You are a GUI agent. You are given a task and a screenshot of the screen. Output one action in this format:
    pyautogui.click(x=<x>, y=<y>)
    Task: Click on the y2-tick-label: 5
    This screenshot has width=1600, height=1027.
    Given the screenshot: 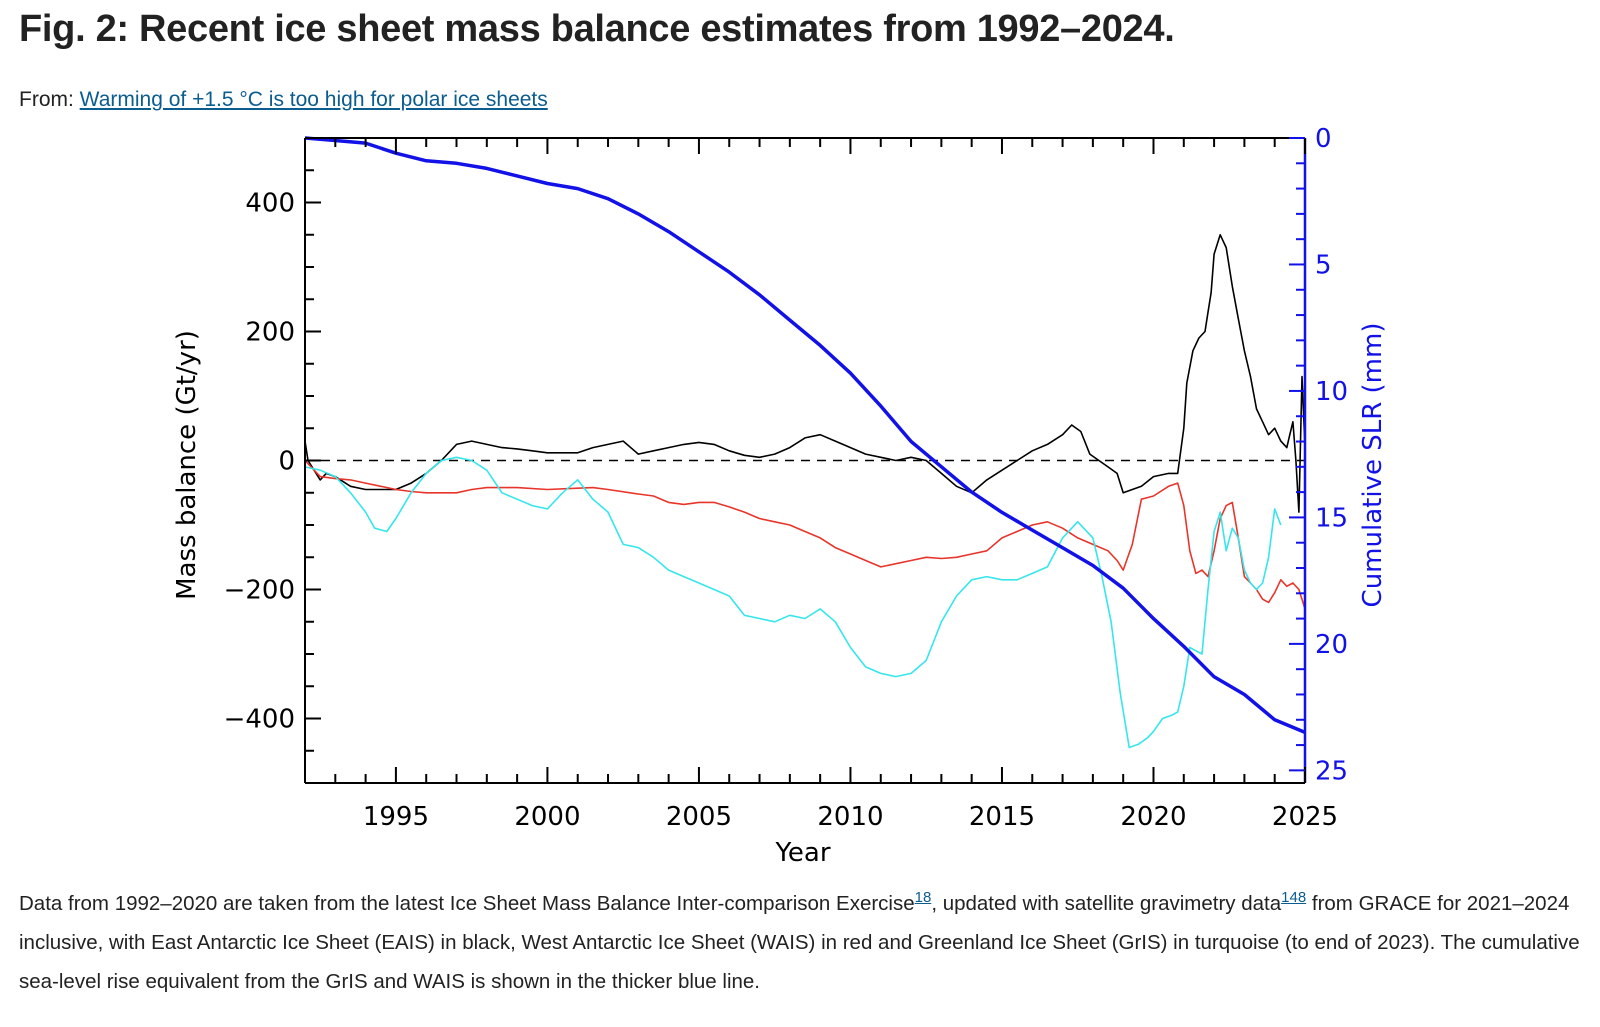 What is the action you would take?
    pyautogui.click(x=1323, y=265)
    